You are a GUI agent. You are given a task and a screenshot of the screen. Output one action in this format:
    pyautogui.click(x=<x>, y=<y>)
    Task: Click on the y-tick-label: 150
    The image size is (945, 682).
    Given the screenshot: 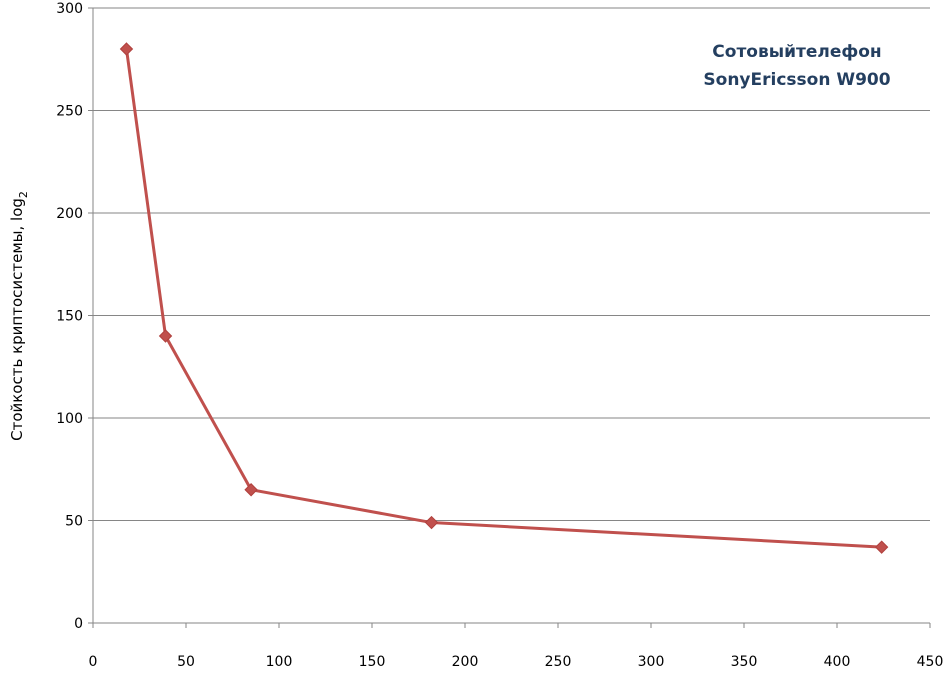 What is the action you would take?
    pyautogui.click(x=69, y=317)
    